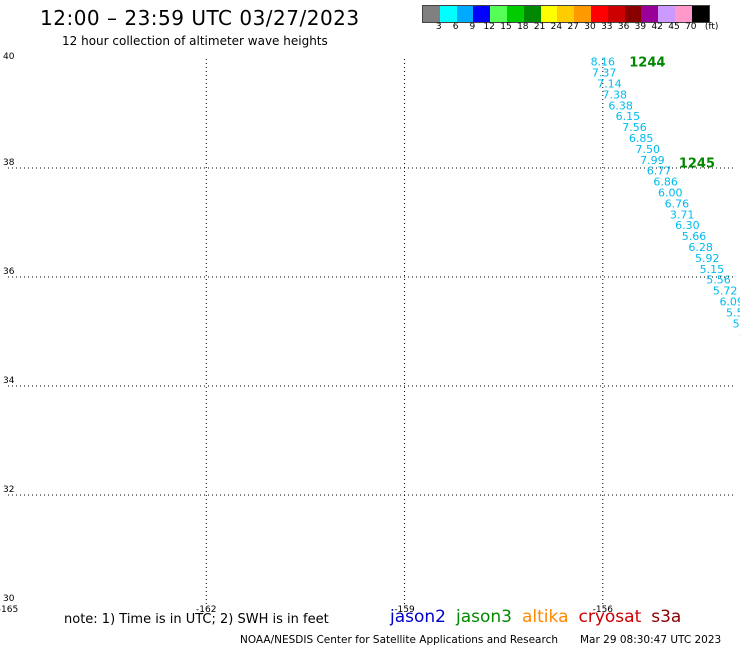  Describe the element at coordinates (603, 62) in the screenshot. I see `swh-data-label: 8.16` at that location.